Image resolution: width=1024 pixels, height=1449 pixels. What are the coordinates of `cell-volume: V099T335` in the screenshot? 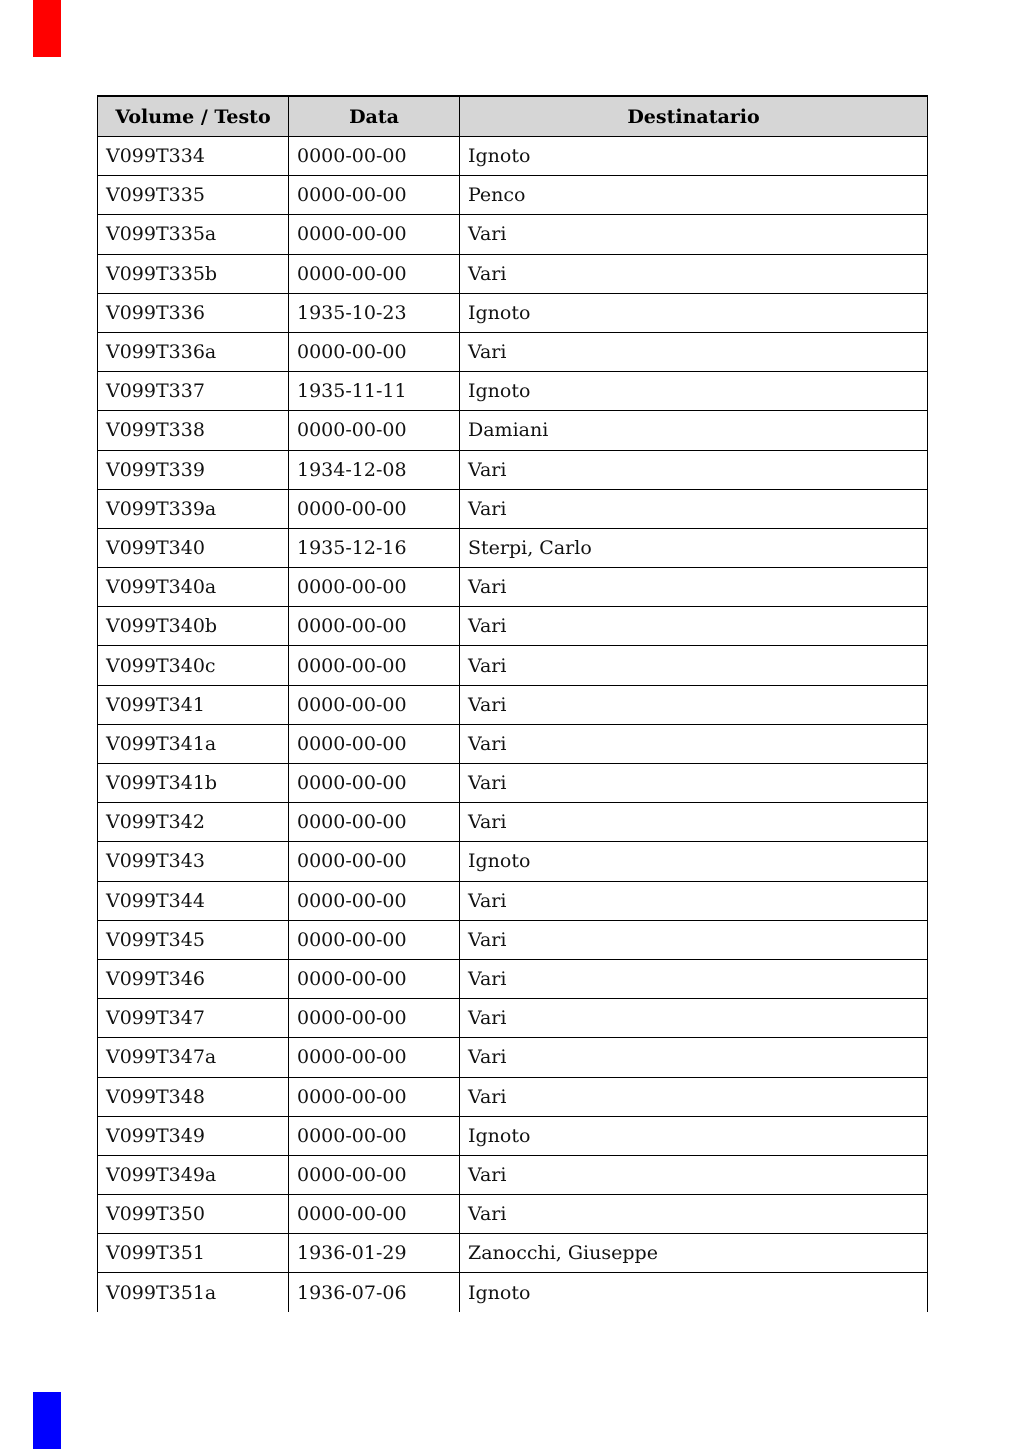 It's located at (193, 195).